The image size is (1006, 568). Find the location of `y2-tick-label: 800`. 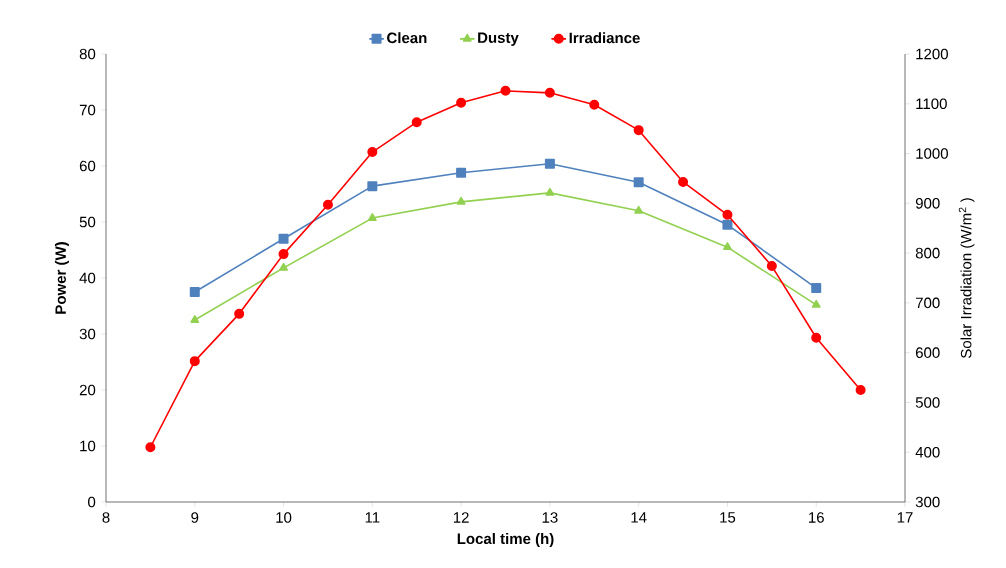

y2-tick-label: 800 is located at coordinates (927, 253).